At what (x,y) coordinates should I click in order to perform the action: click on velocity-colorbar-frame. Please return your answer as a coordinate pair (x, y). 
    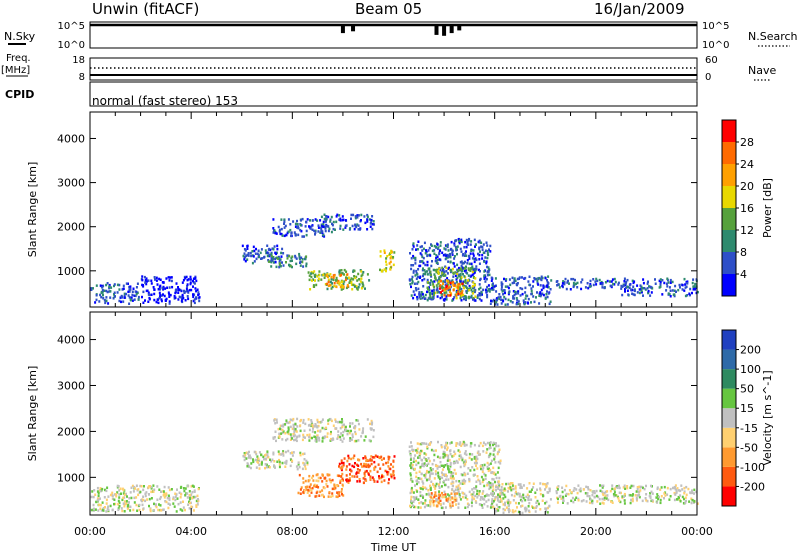
    Looking at the image, I should click on (729, 418).